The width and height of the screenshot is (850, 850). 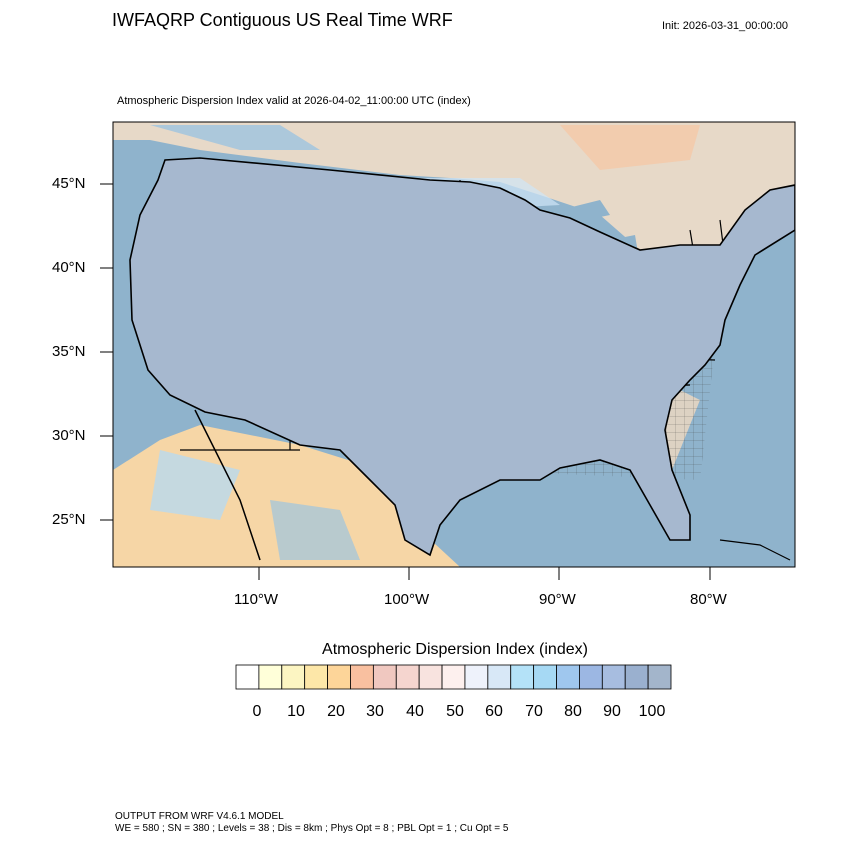 What do you see at coordinates (256, 599) in the screenshot?
I see `lon-label-110w: 110°W` at bounding box center [256, 599].